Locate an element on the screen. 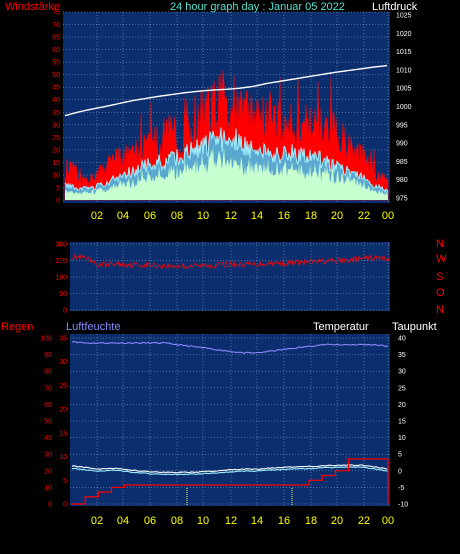  temp-y-tick-label: 10 is located at coordinates (402, 438).